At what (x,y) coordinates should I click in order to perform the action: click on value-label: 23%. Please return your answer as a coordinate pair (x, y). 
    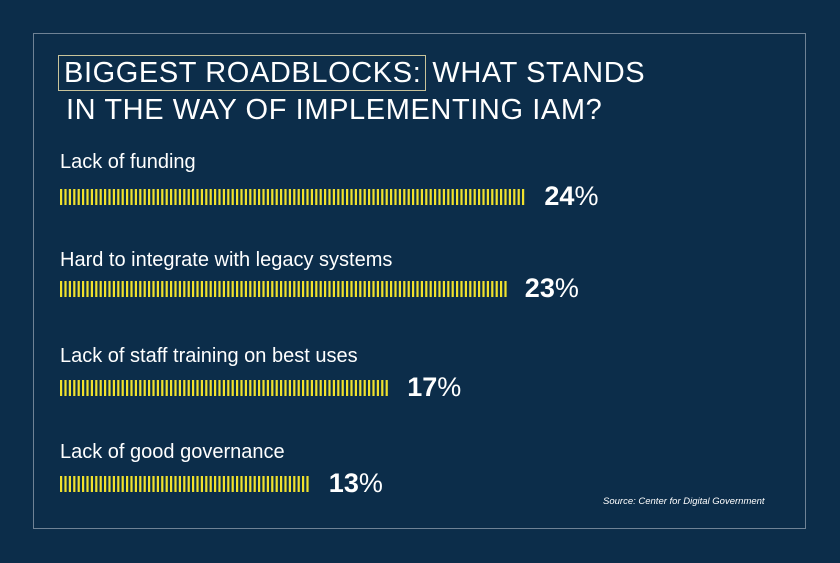
    Looking at the image, I should click on (551, 288).